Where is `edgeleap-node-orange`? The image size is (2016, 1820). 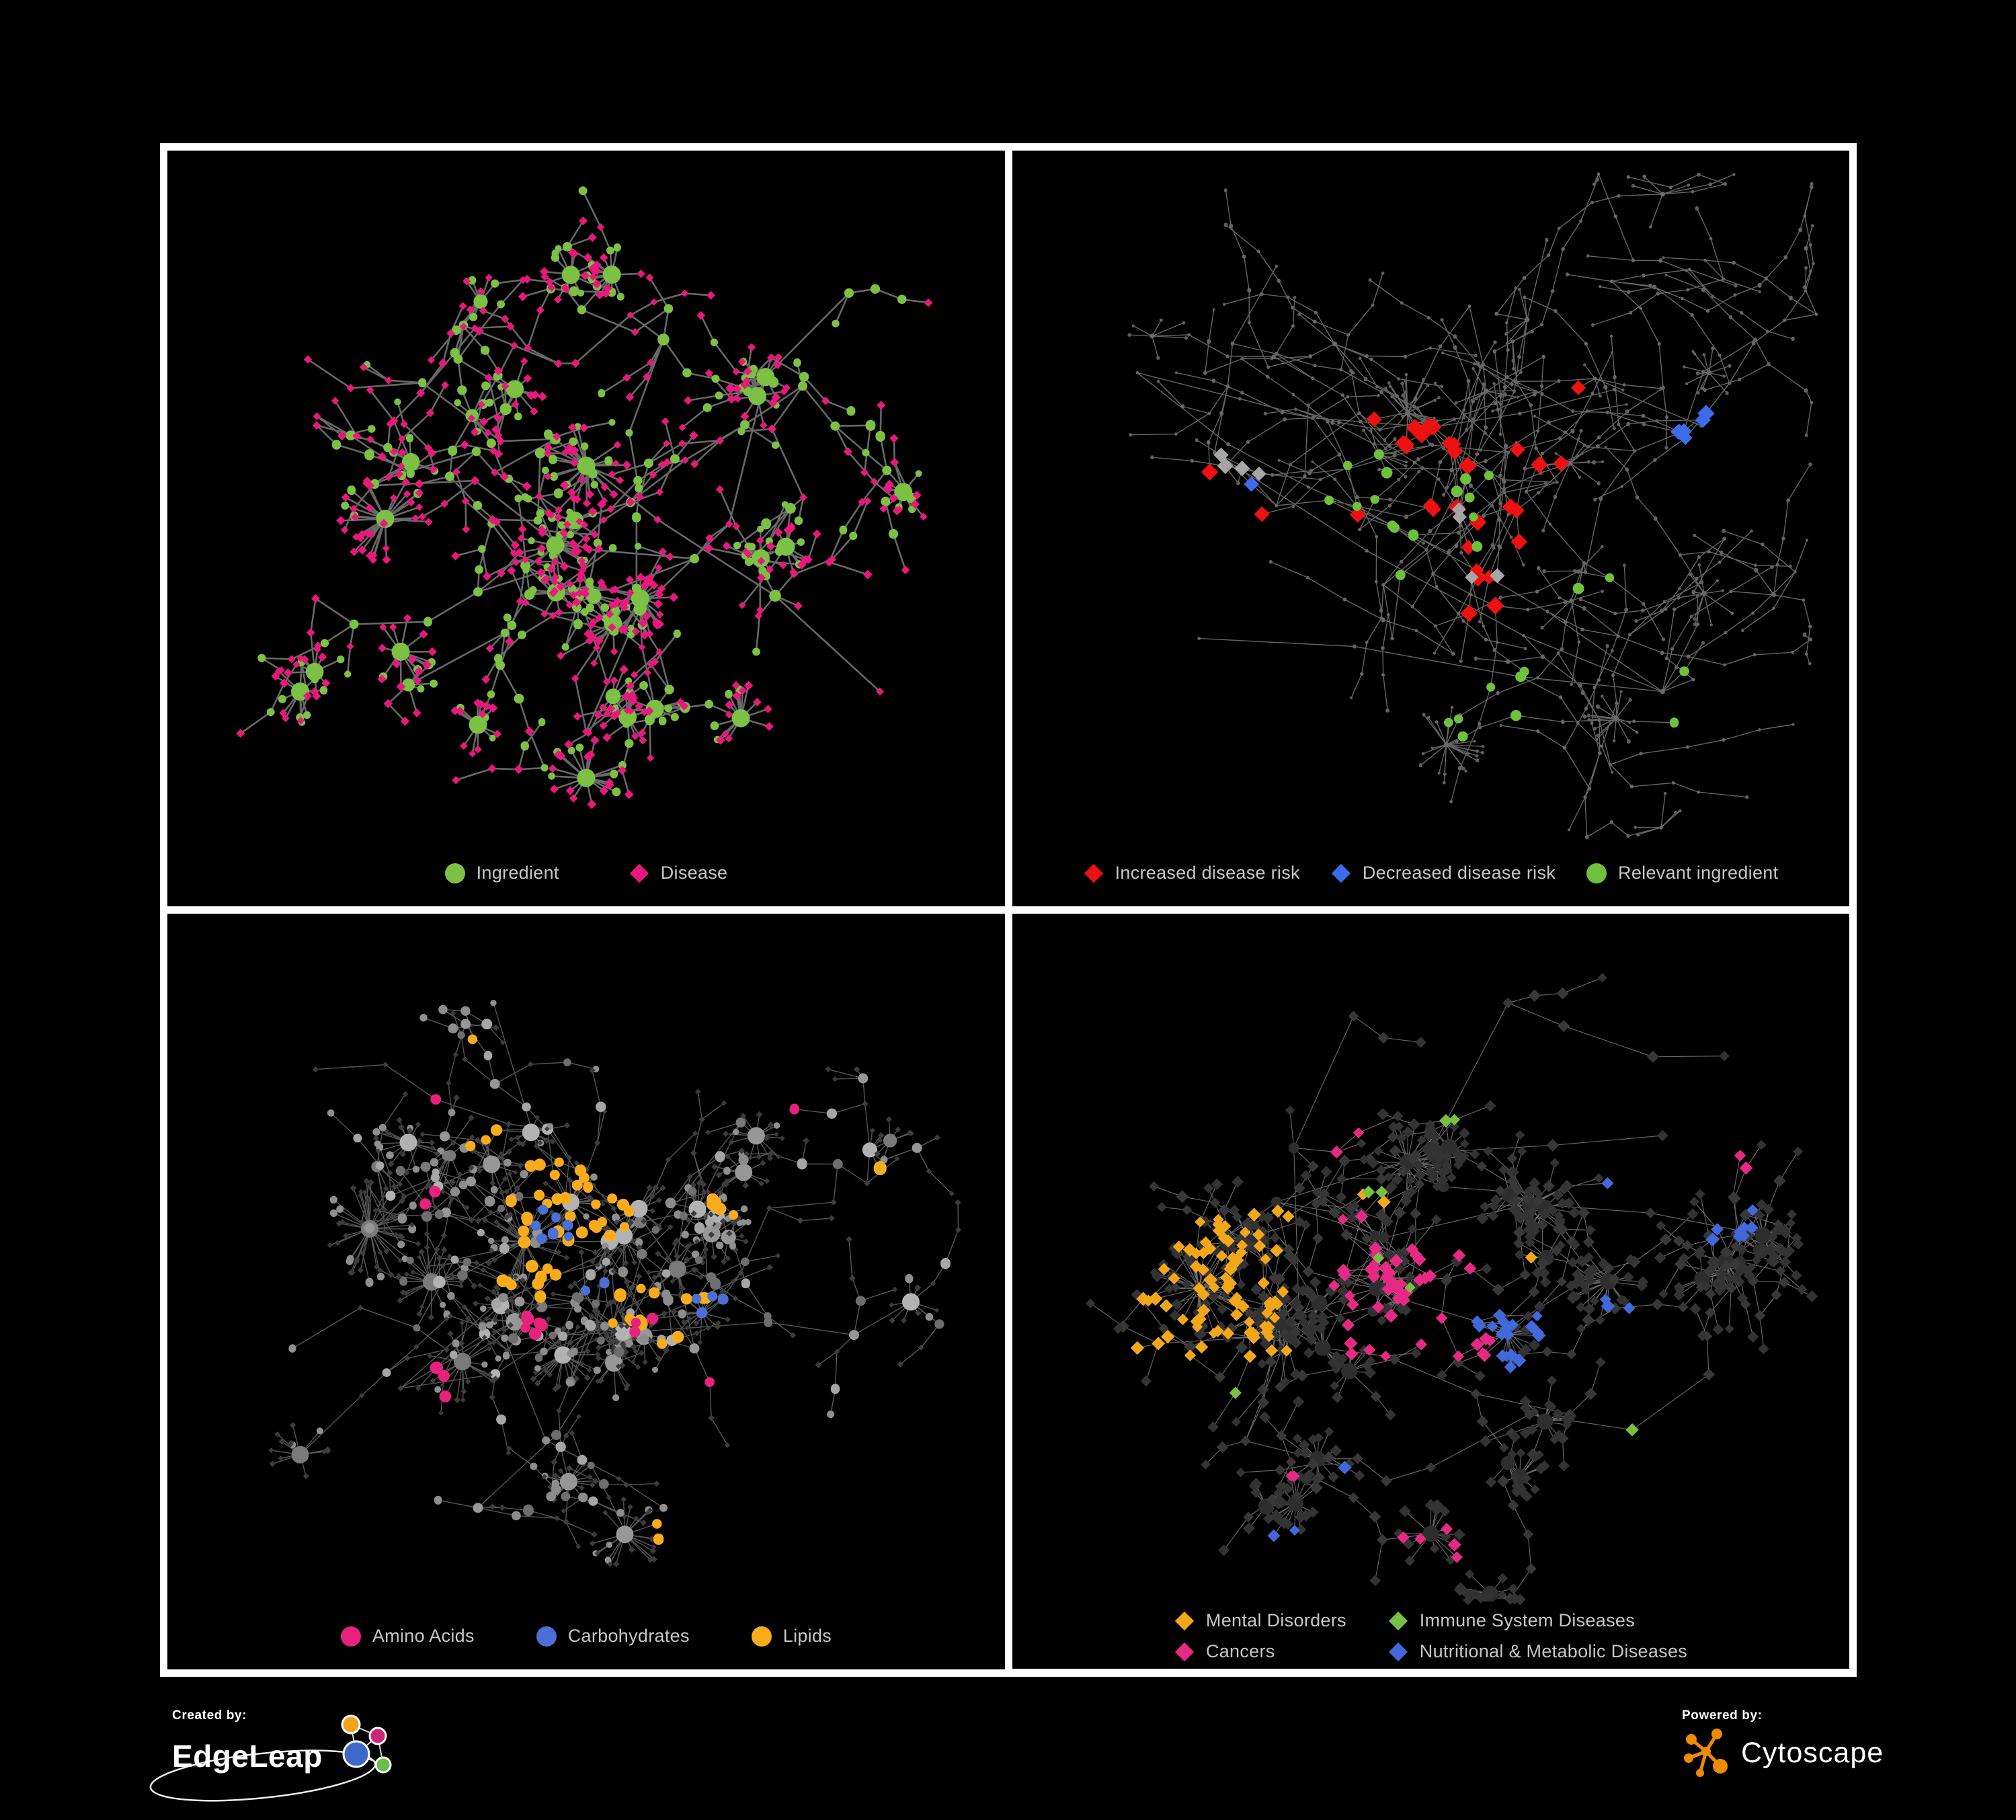 edgeleap-node-orange is located at coordinates (351, 1724).